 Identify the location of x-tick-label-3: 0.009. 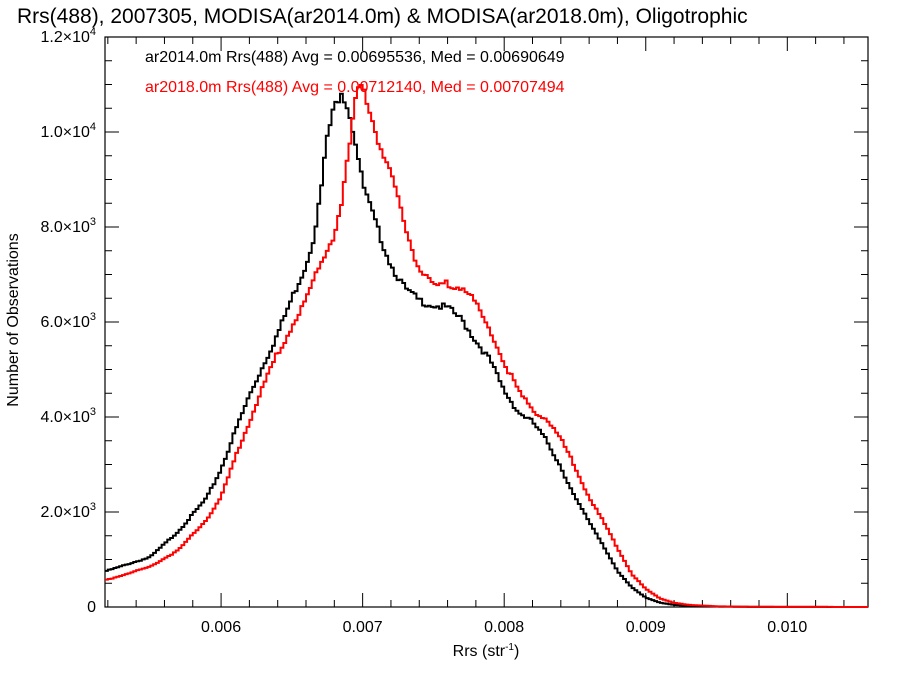
(646, 627).